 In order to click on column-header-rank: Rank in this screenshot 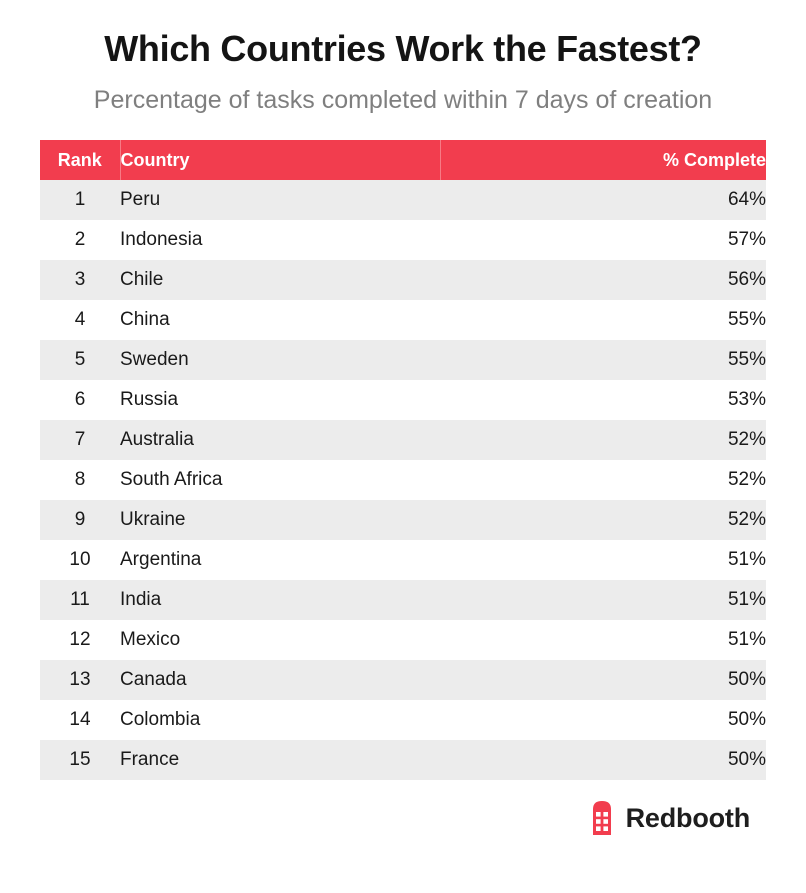, I will do `click(80, 160)`.